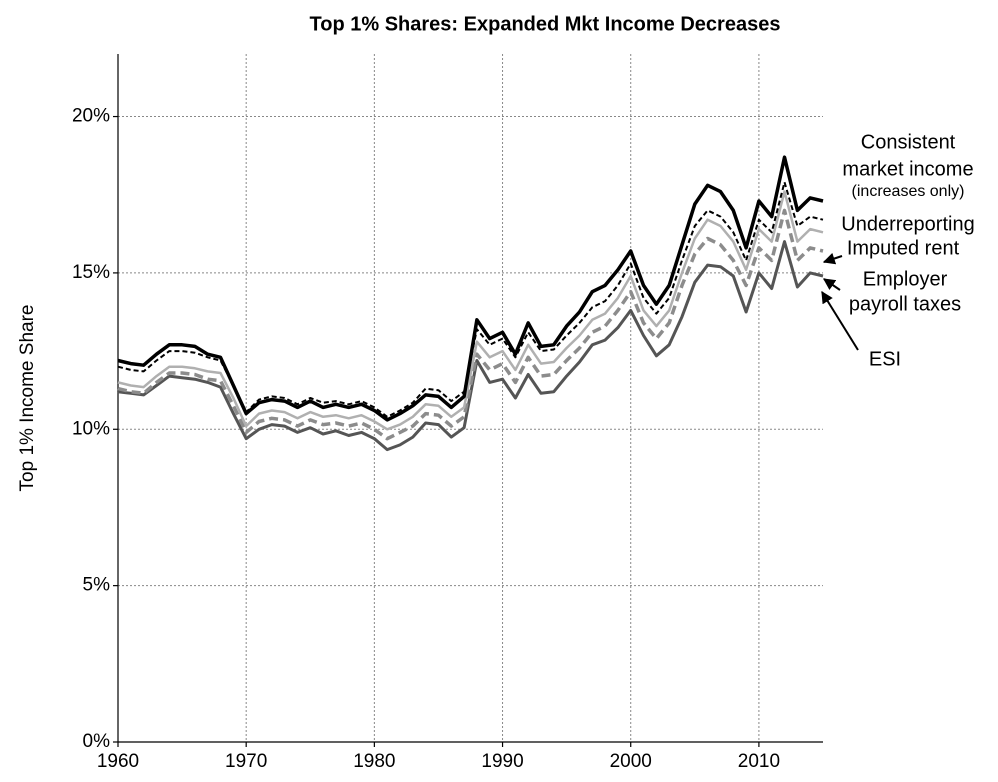  I want to click on legend-label: (increases only), so click(908, 191).